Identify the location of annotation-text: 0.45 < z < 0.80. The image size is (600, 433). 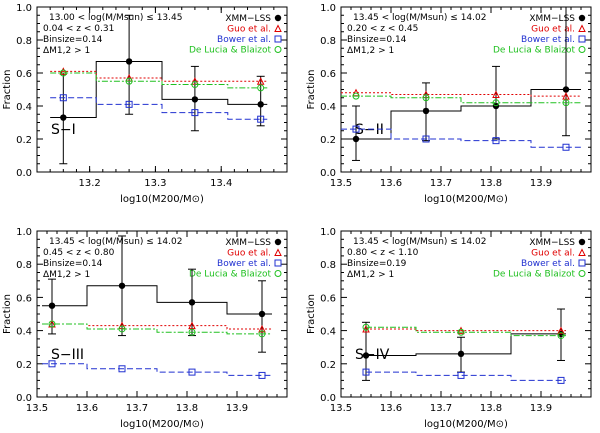
(79, 253).